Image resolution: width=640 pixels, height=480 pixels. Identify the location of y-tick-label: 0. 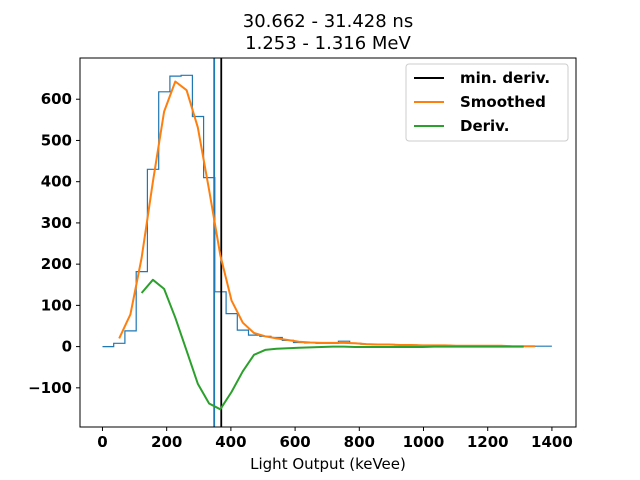
(67, 347).